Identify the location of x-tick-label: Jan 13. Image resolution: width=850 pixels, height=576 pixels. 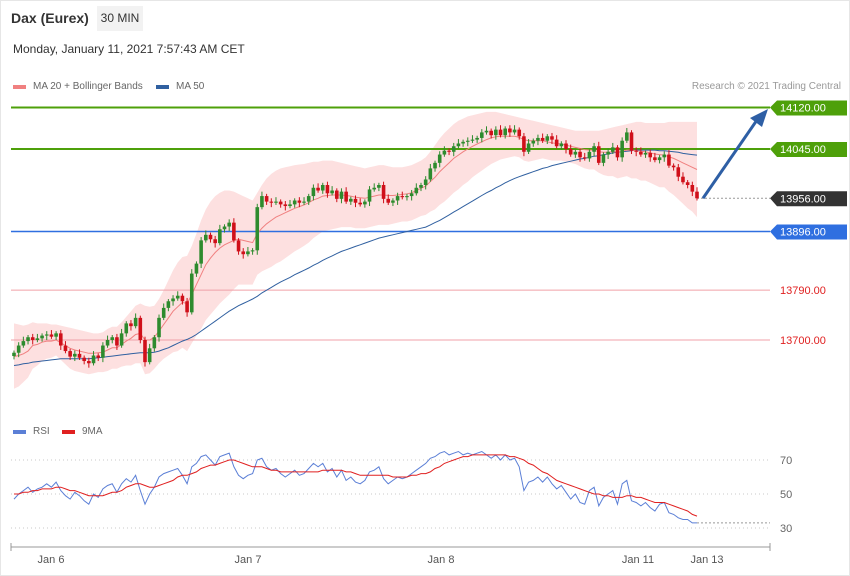
(706, 560).